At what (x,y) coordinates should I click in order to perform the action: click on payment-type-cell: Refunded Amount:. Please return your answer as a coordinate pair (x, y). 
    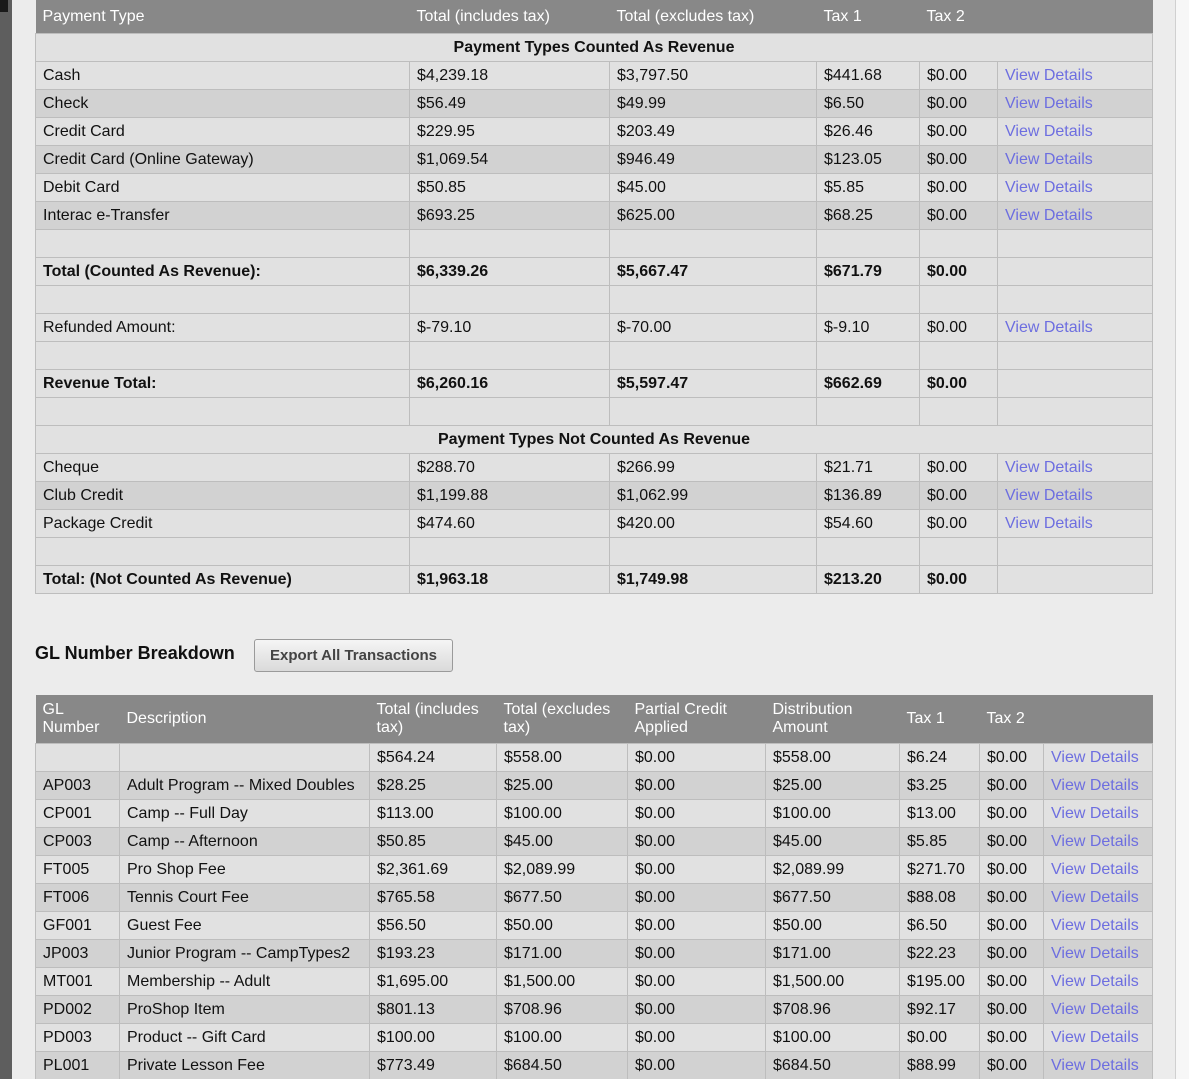
    Looking at the image, I should click on (222, 327).